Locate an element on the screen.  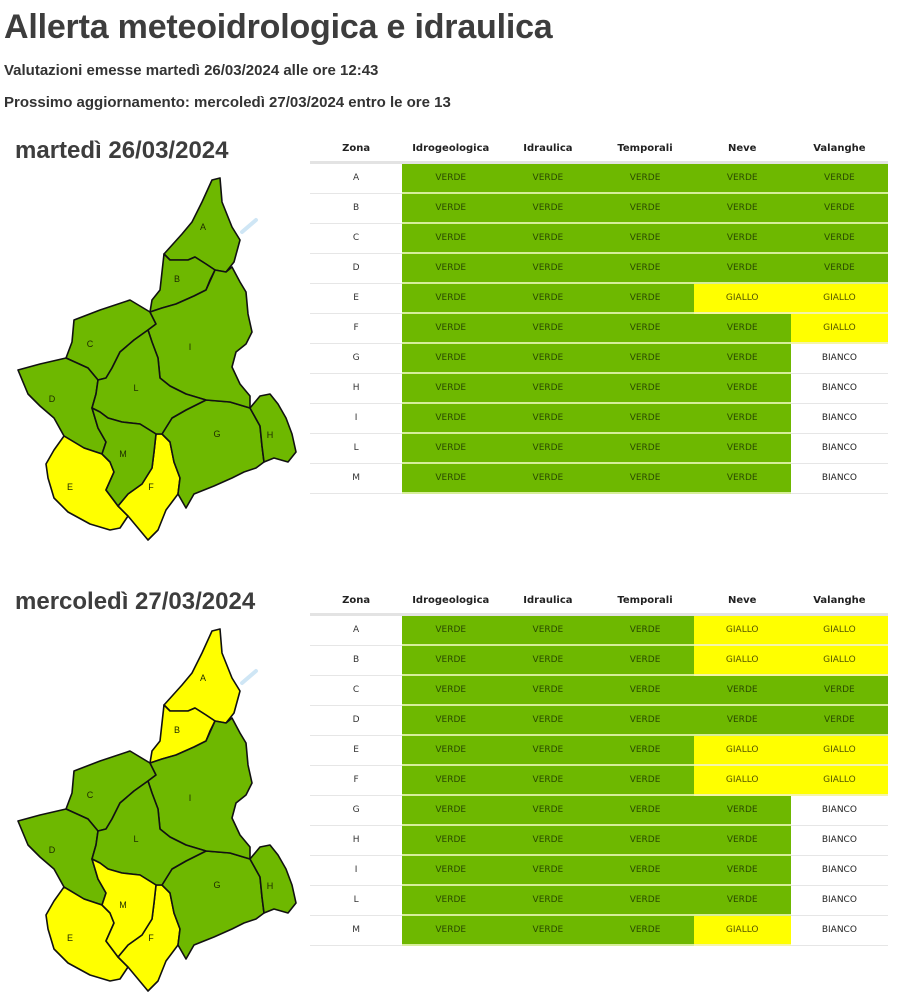
table-row: E VERDE VERDE VERDE GIALLO GIALLO is located at coordinates (599, 750).